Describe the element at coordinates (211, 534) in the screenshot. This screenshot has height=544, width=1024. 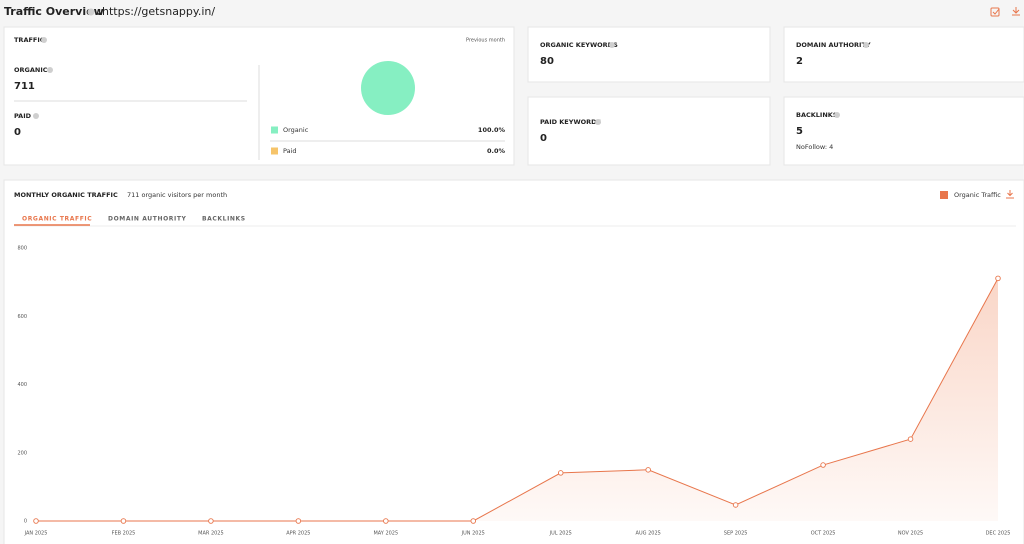
I see `x-tick-label: MAR 2025` at that location.